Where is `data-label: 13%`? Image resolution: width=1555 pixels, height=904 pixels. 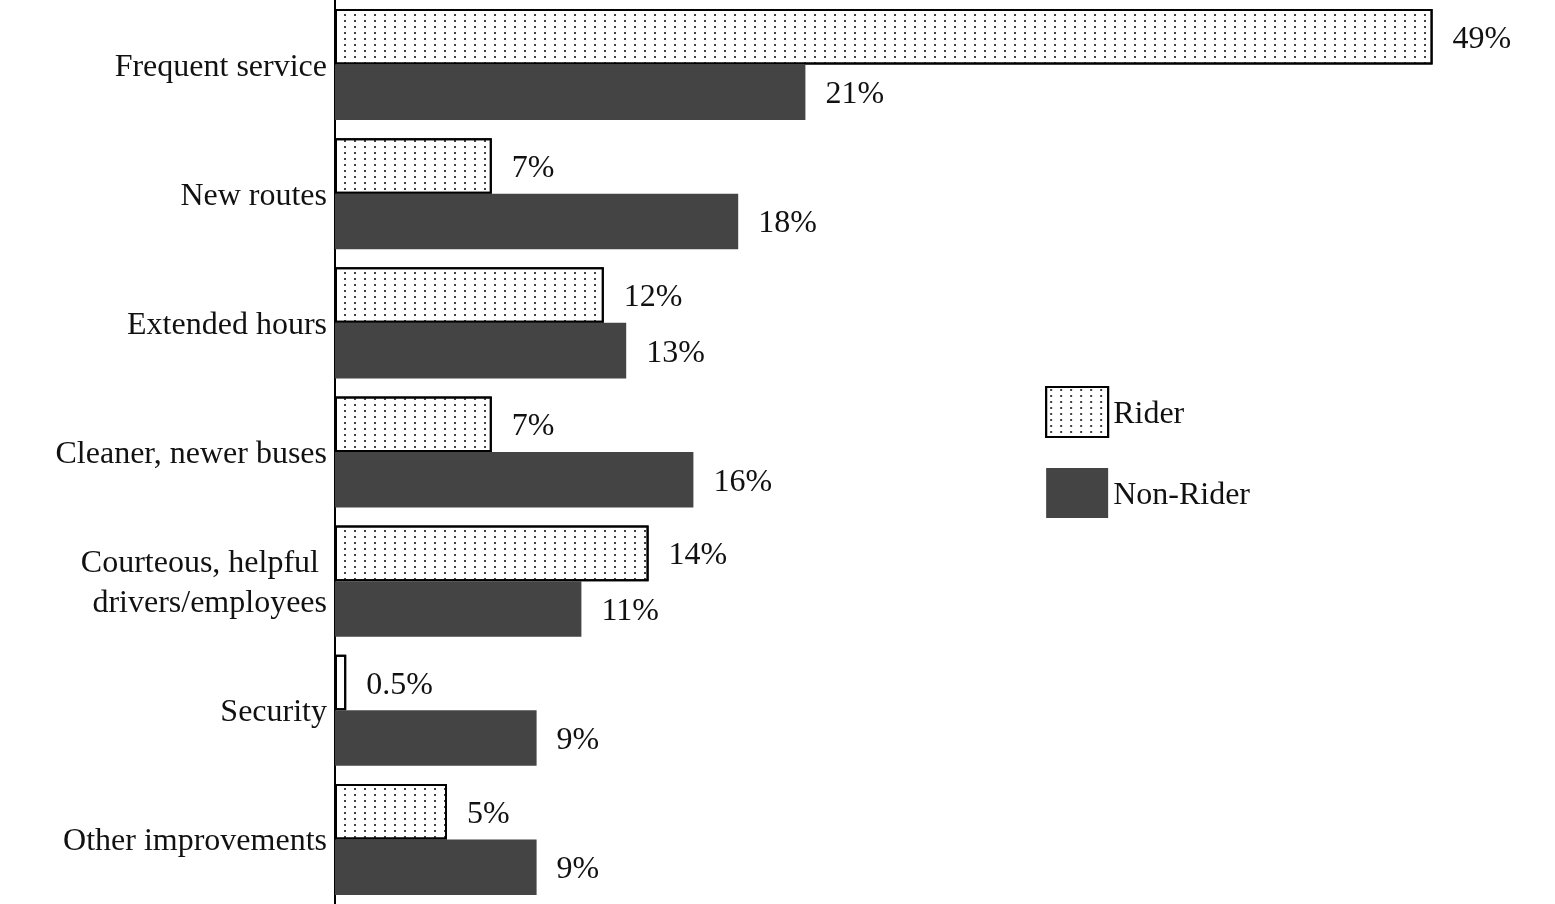 data-label: 13% is located at coordinates (675, 350).